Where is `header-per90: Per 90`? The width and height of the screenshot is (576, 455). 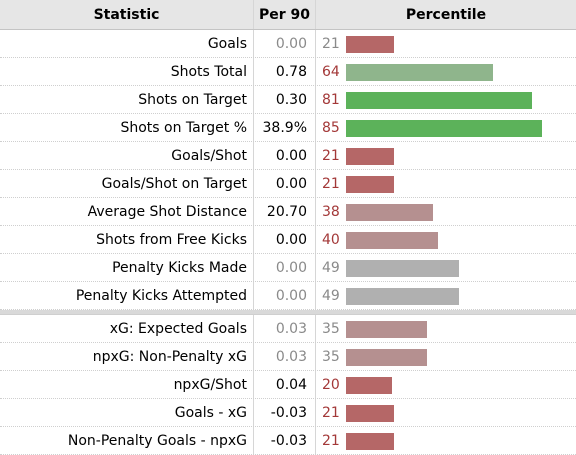 header-per90: Per 90 is located at coordinates (285, 14).